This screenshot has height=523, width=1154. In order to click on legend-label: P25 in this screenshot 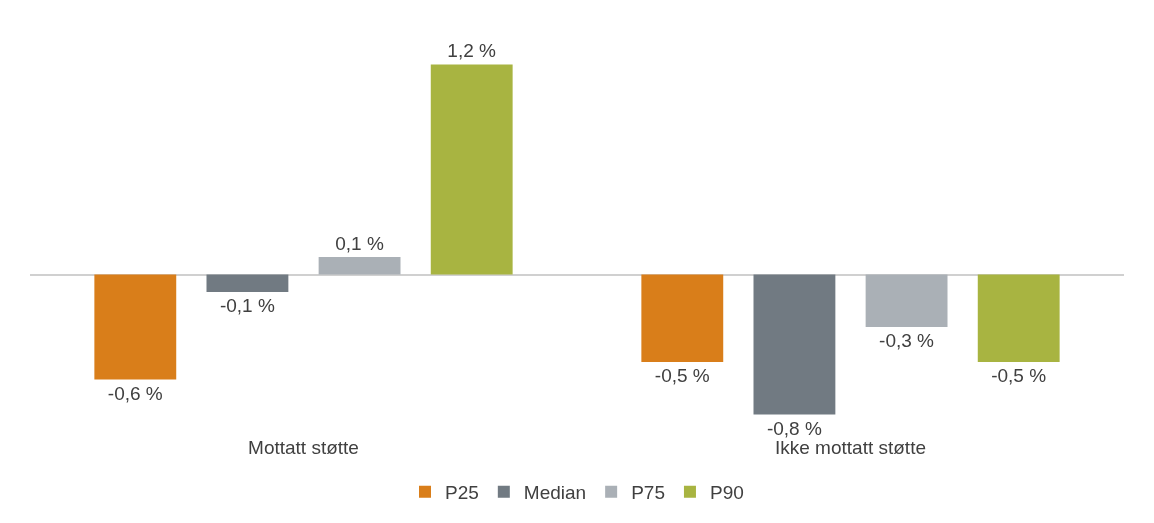, I will do `click(462, 493)`.